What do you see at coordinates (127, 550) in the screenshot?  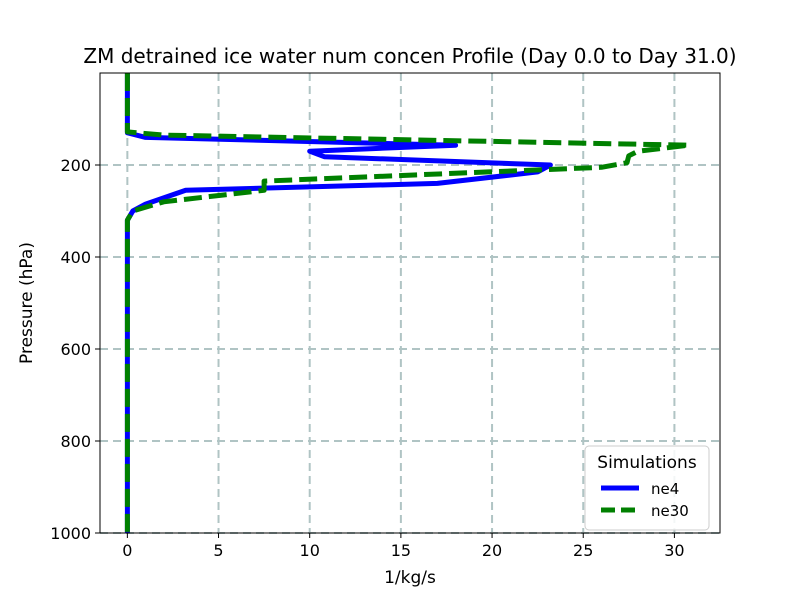 I see `x-tick-label: 0` at bounding box center [127, 550].